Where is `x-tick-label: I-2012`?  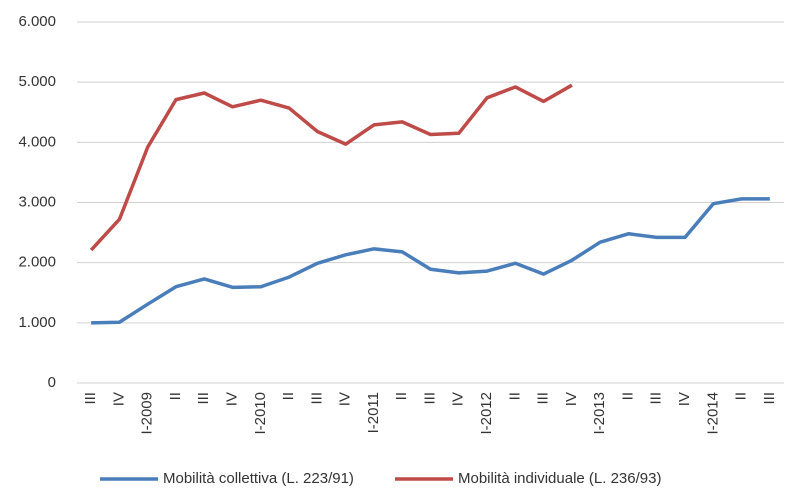
x-tick-label: I-2012 is located at coordinates (486, 413).